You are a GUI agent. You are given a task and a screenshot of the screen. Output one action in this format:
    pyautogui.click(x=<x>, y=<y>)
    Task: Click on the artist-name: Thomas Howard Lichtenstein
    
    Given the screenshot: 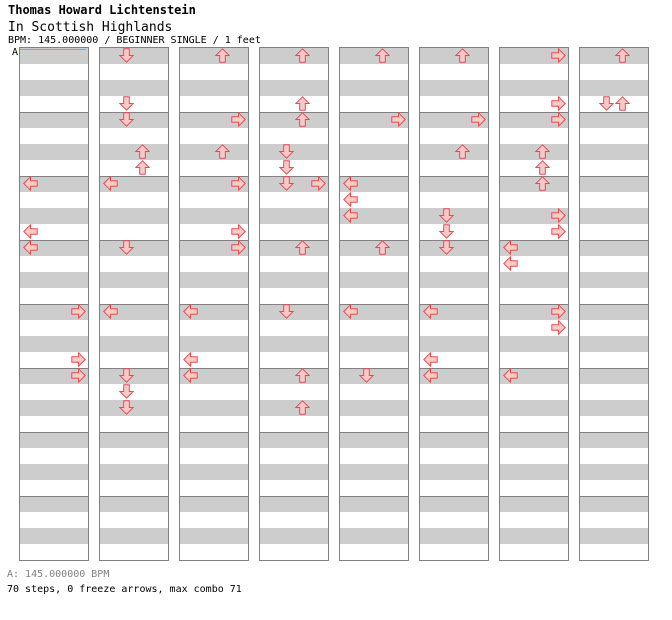 What is the action you would take?
    pyautogui.click(x=102, y=10)
    